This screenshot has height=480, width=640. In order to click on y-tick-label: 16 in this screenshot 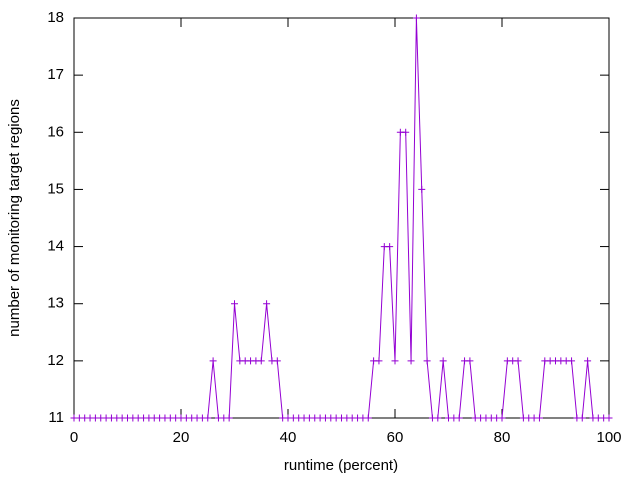, I will do `click(55, 131)`.